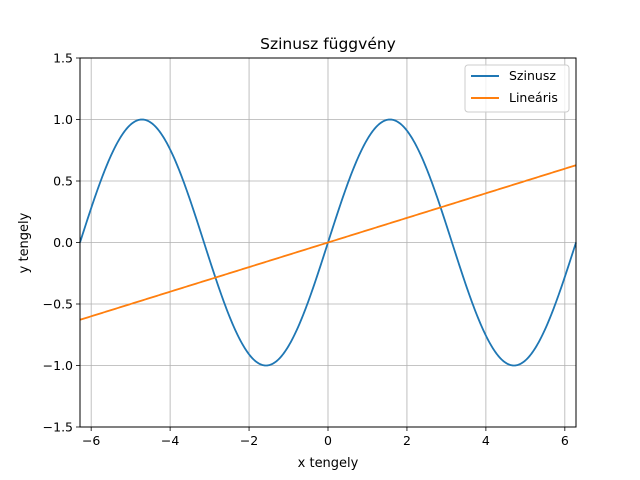 The image size is (640, 480). Describe the element at coordinates (91, 440) in the screenshot. I see `x-tick-label: −6` at that location.